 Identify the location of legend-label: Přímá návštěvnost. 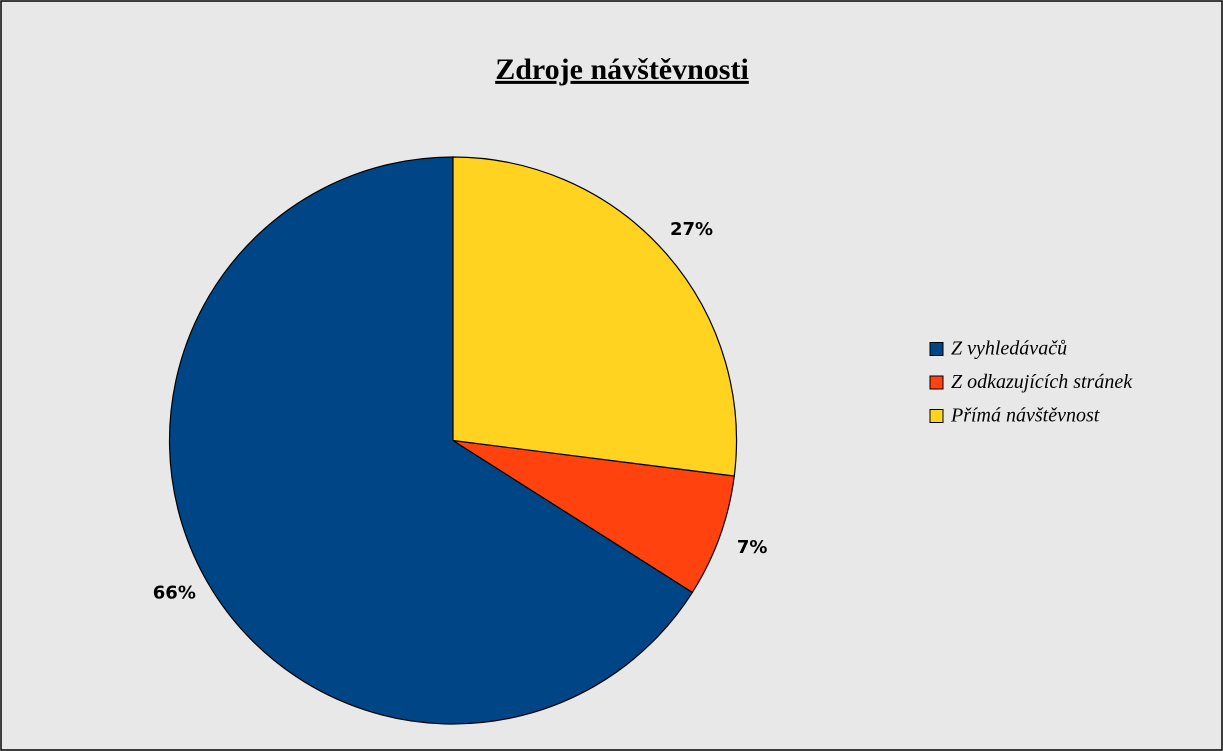
(1025, 416).